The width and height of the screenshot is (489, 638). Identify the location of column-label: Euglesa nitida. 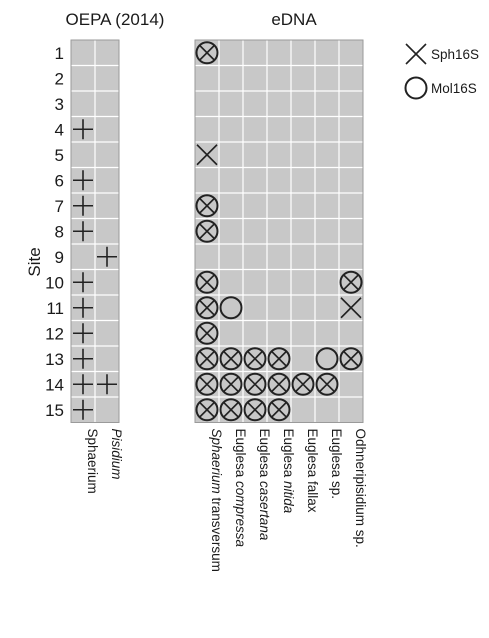
(288, 471).